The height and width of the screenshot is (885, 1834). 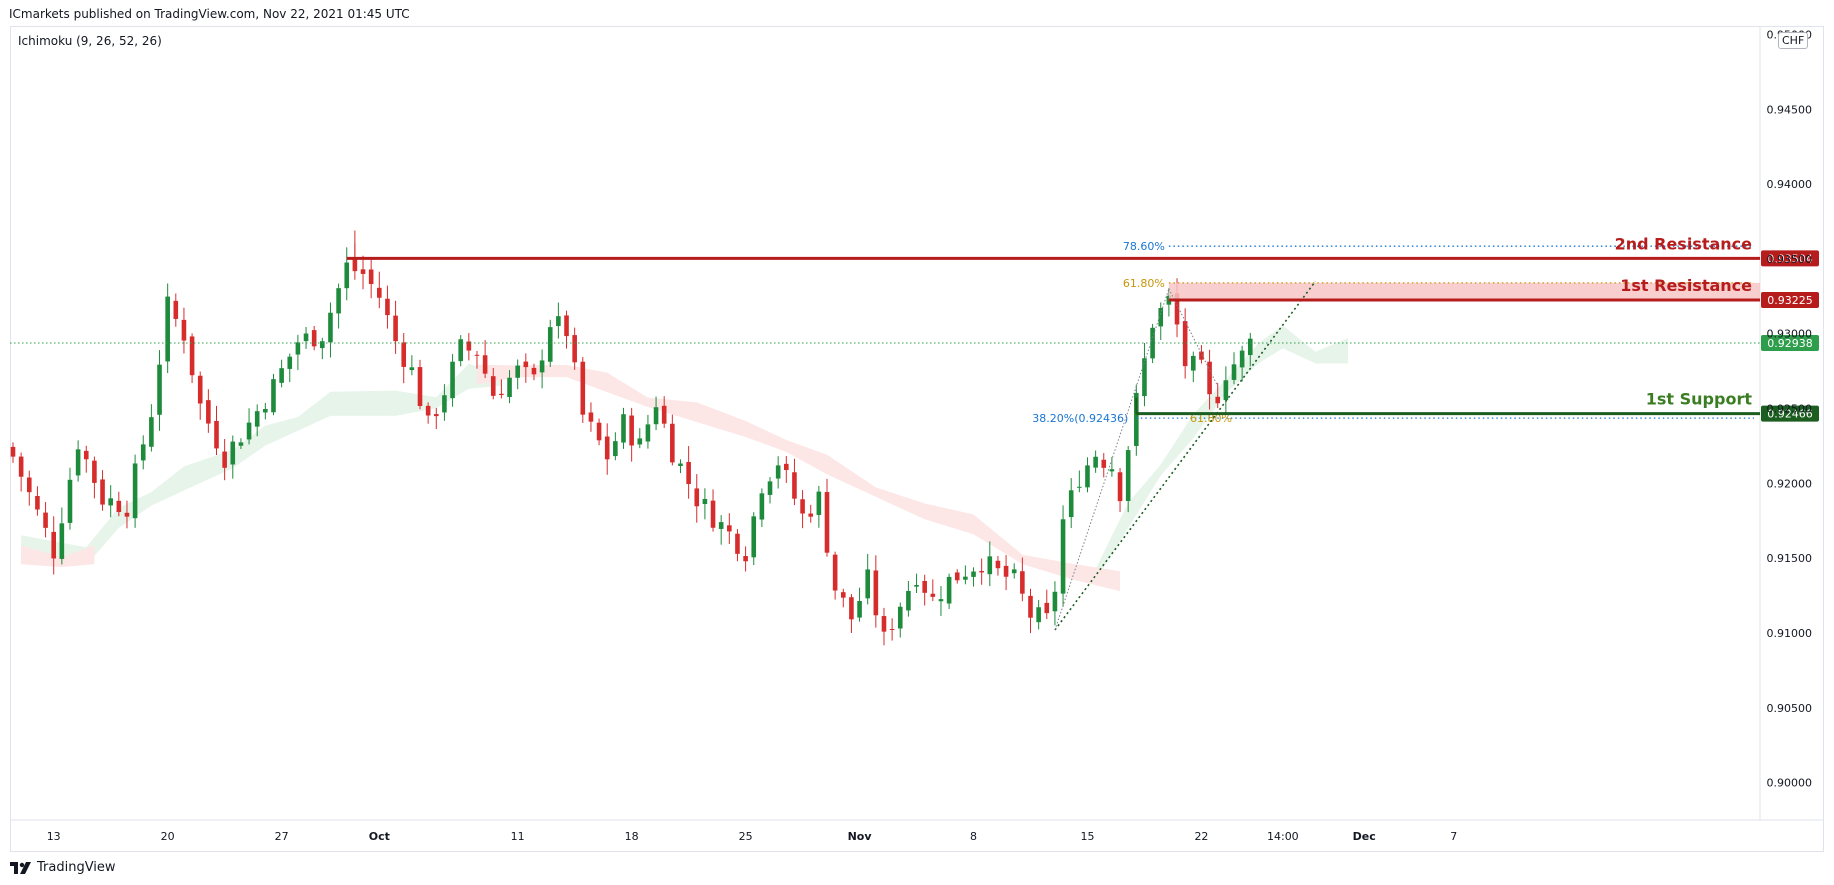 I want to click on y-tick-5: 0.92500, so click(x=1790, y=409).